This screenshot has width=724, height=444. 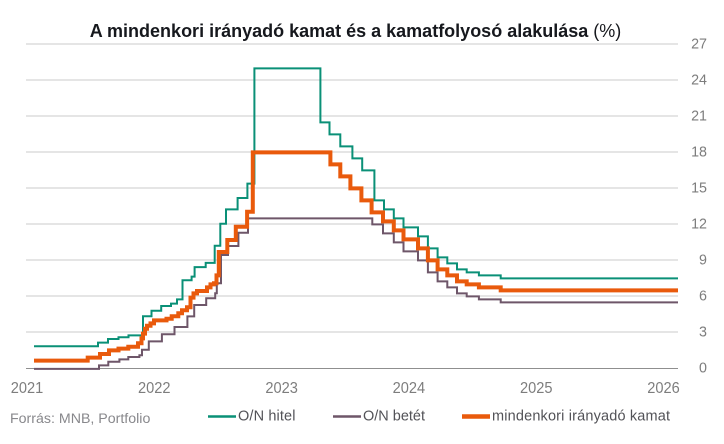 I want to click on svg-text: 2022, so click(x=154, y=388).